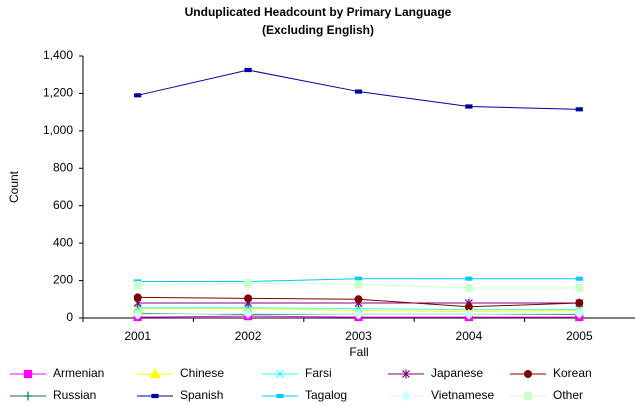 The width and height of the screenshot is (635, 406). What do you see at coordinates (469, 336) in the screenshot?
I see `x-tick-label: 2004` at bounding box center [469, 336].